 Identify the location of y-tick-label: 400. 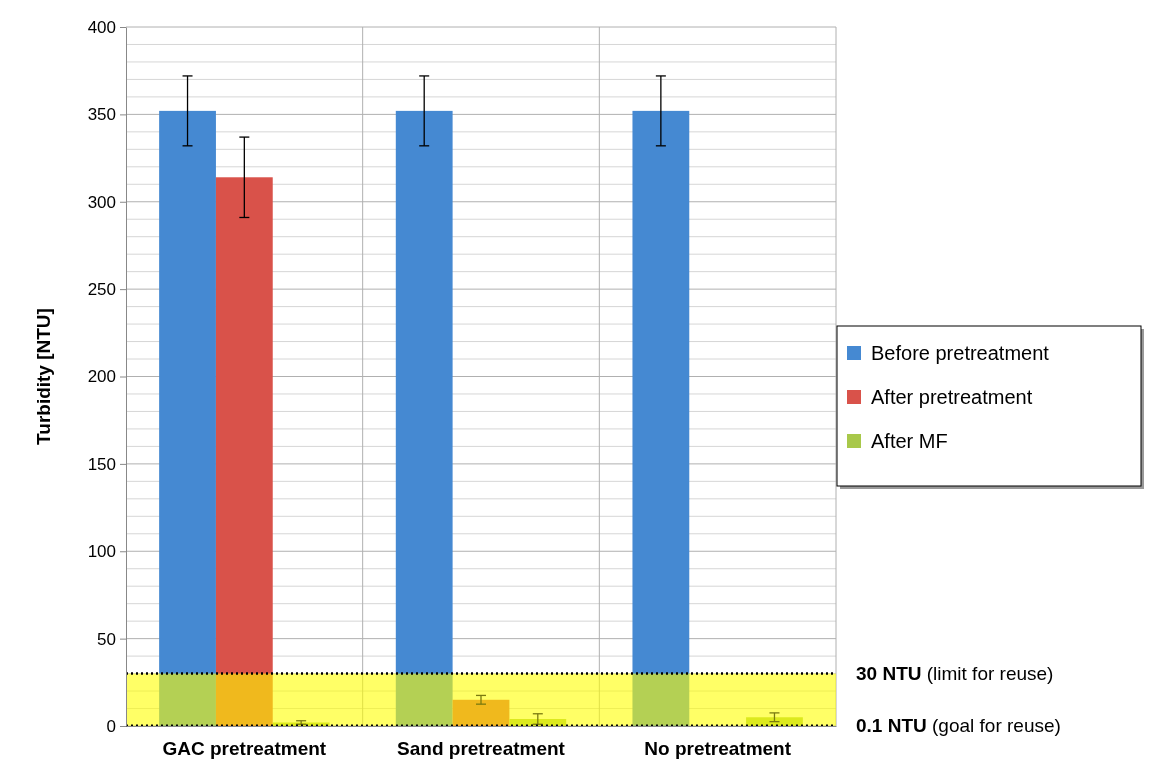
(101, 27).